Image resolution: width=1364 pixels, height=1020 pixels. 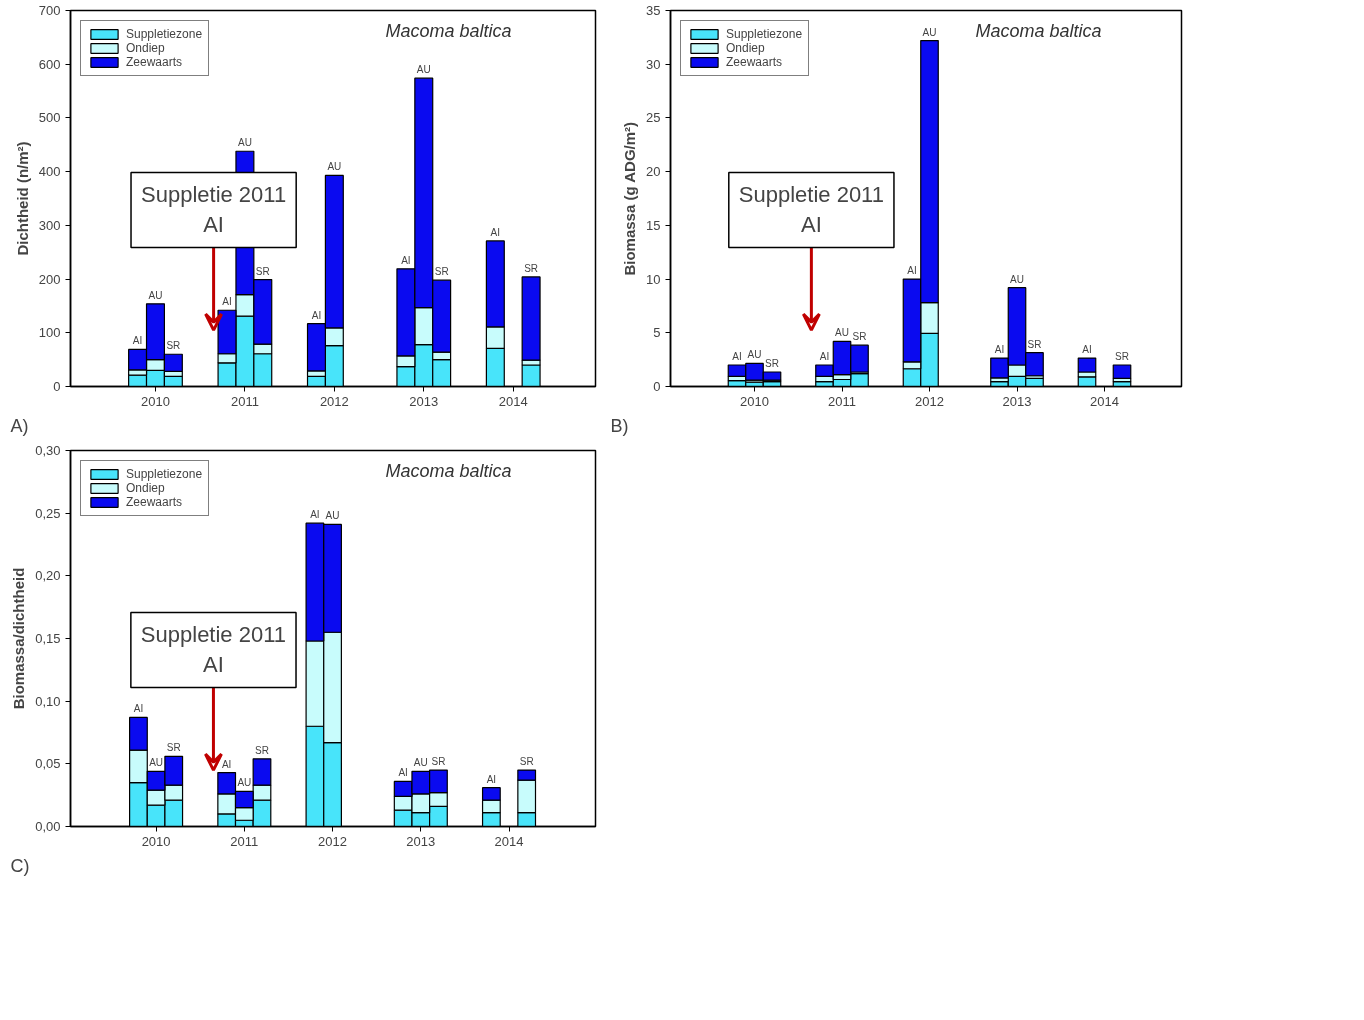 I want to click on text: C), so click(x=20, y=865).